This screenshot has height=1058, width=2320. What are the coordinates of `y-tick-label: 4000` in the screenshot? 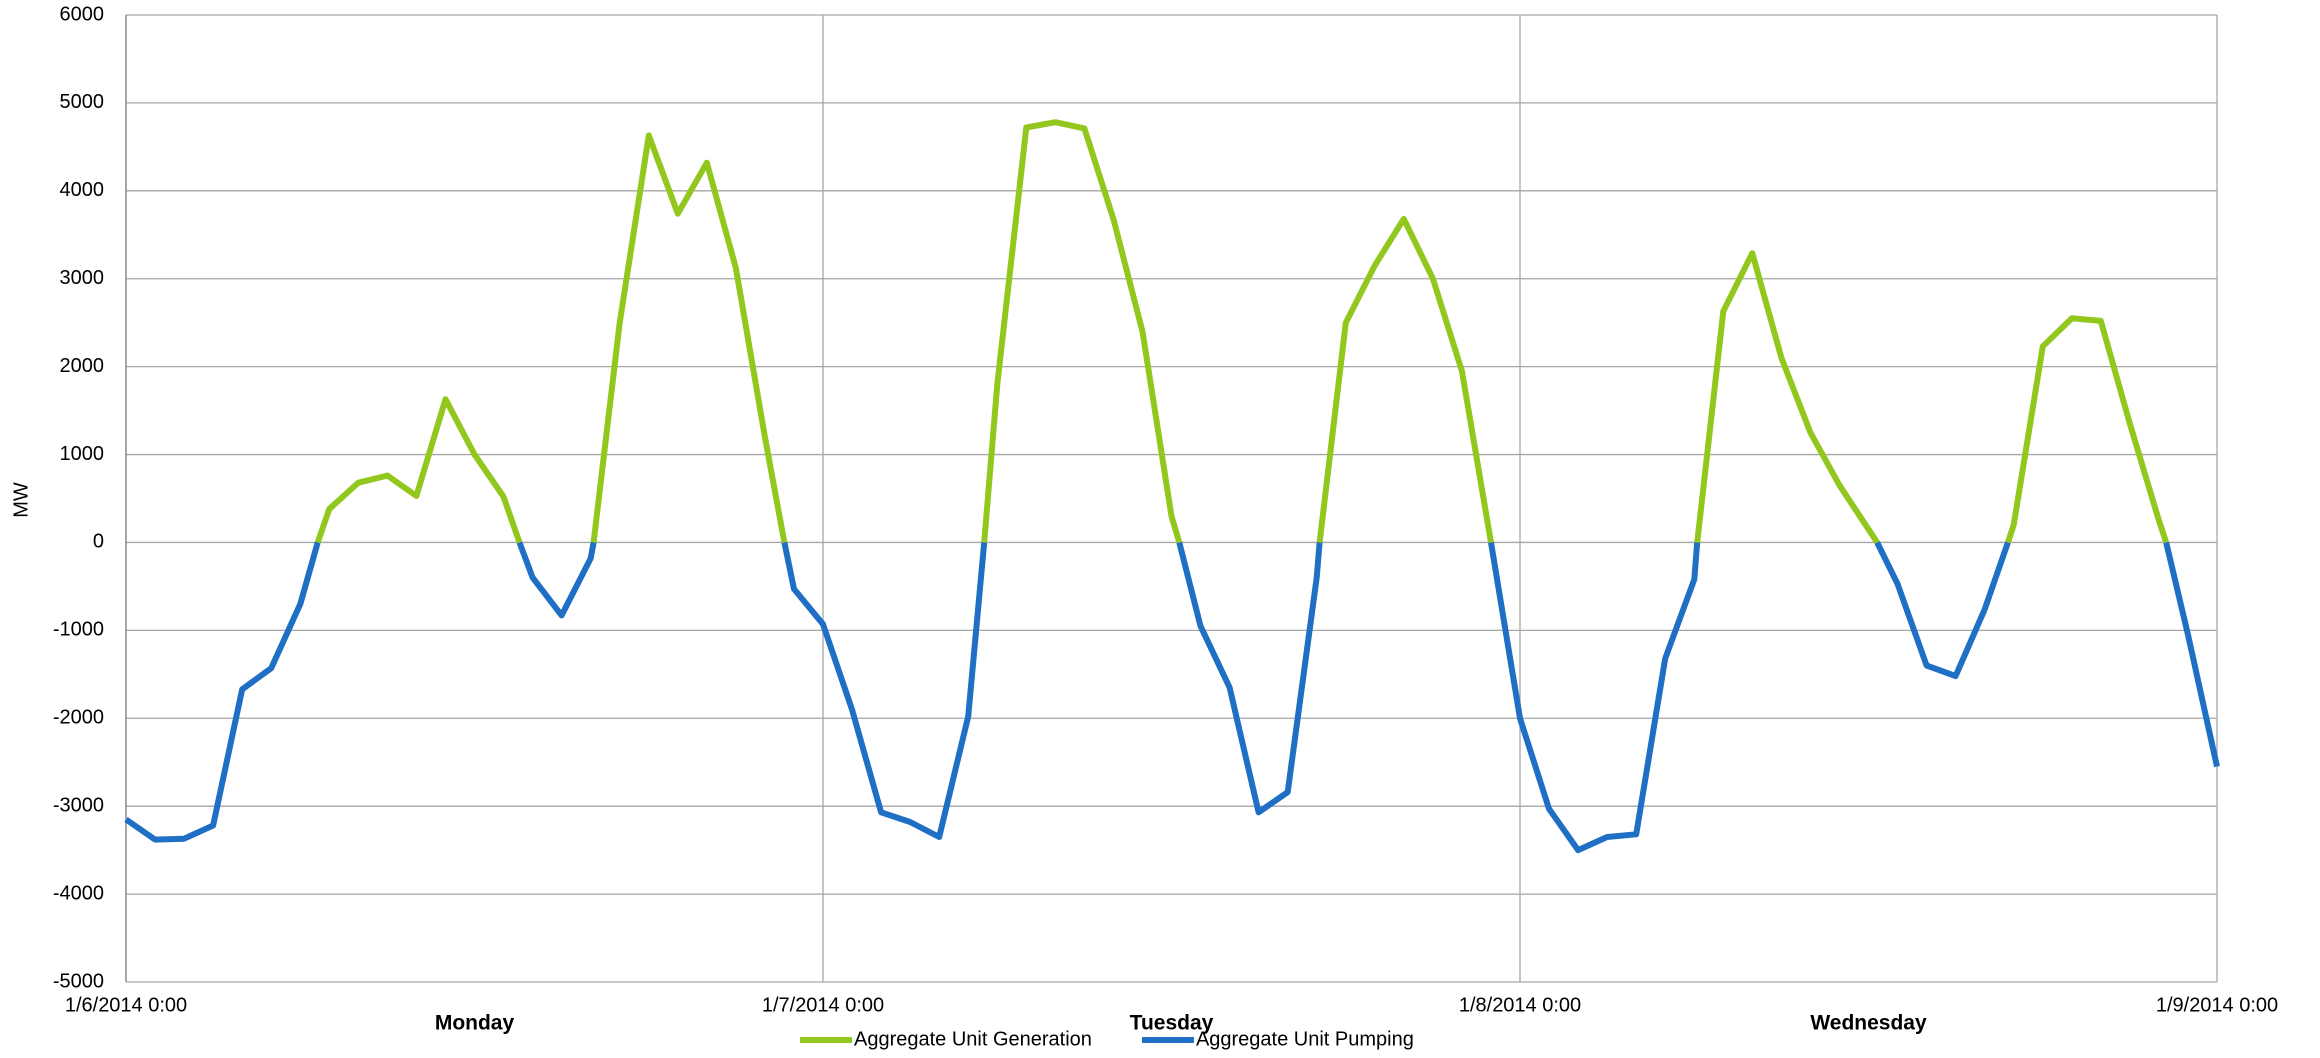 It's located at (82, 190).